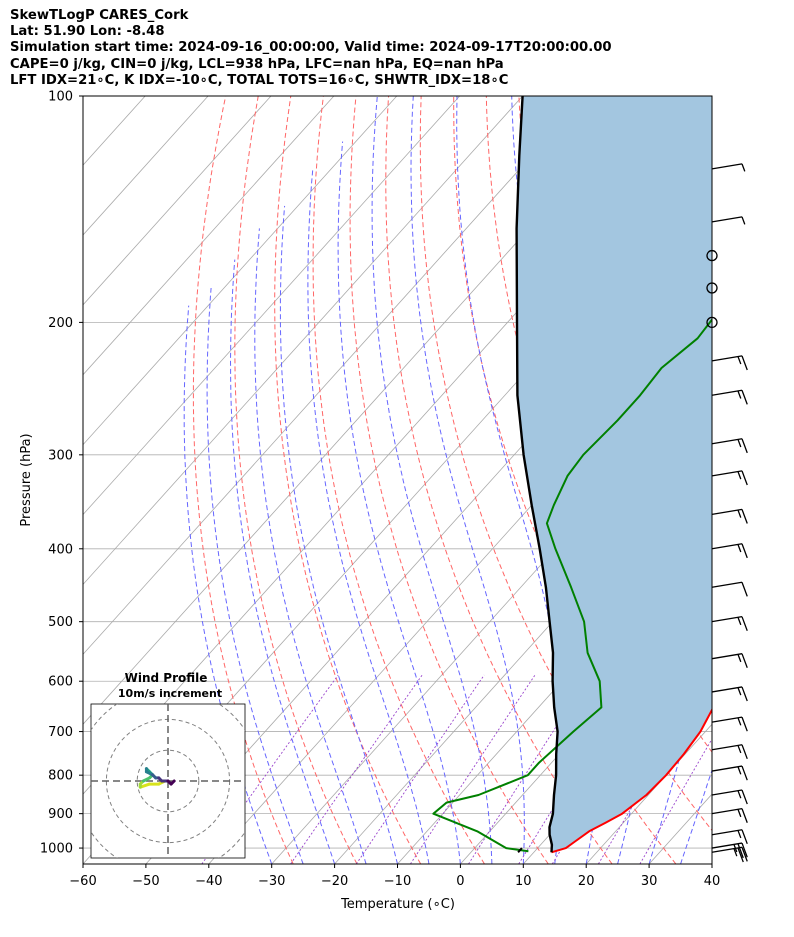  I want to click on dry-adiabat-line, so click(754, 480).